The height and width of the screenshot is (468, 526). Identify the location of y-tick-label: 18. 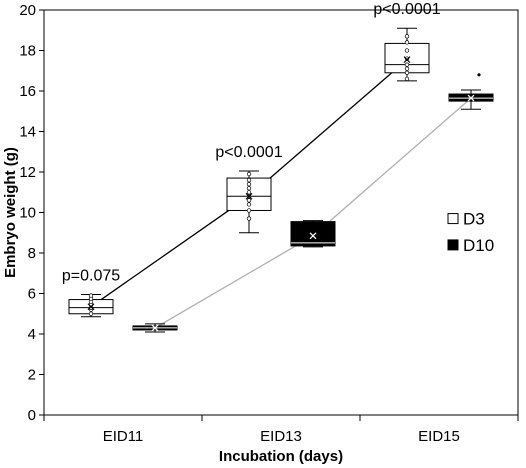
(27, 51).